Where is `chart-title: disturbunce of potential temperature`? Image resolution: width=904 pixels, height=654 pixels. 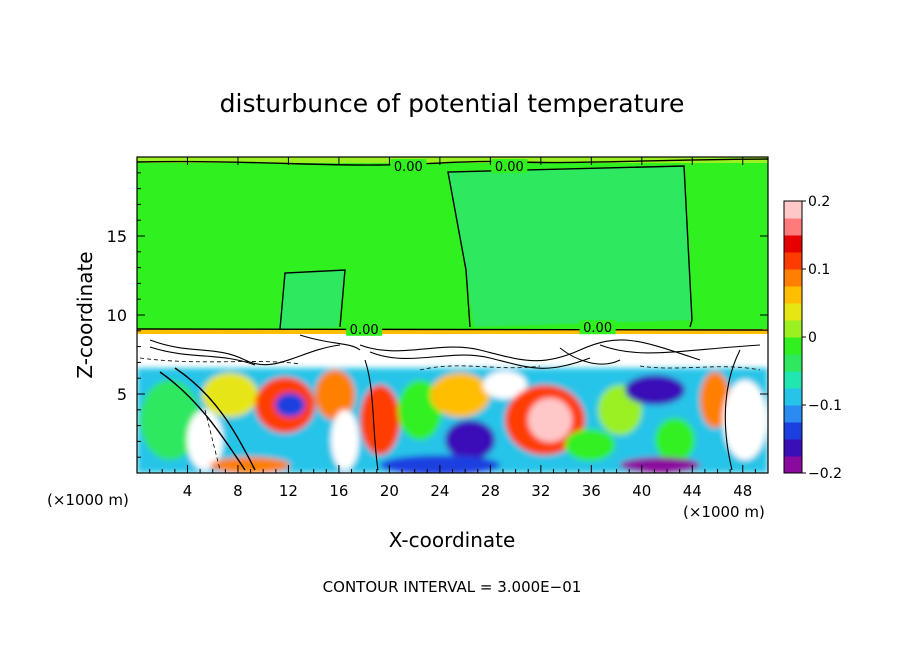 chart-title: disturbunce of potential temperature is located at coordinates (452, 103).